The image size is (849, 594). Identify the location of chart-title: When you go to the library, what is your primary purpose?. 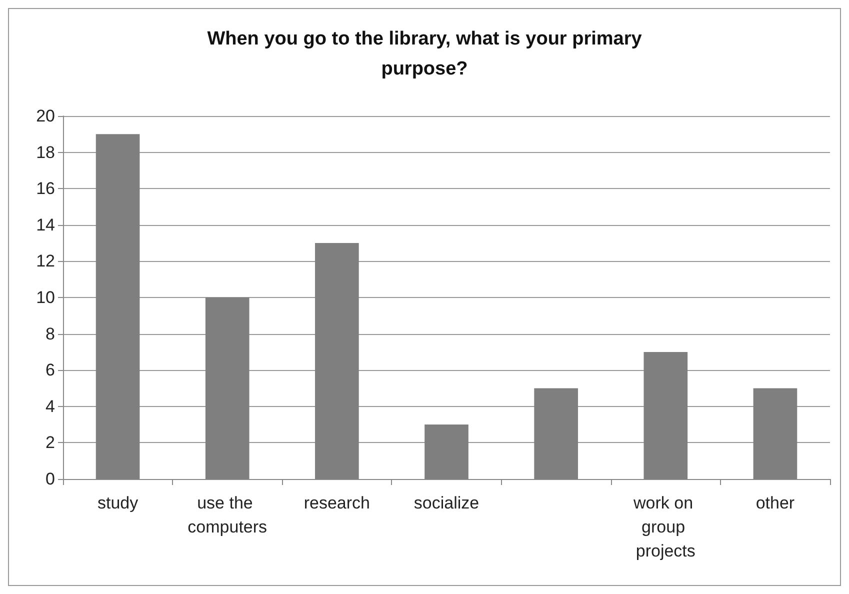
(424, 54).